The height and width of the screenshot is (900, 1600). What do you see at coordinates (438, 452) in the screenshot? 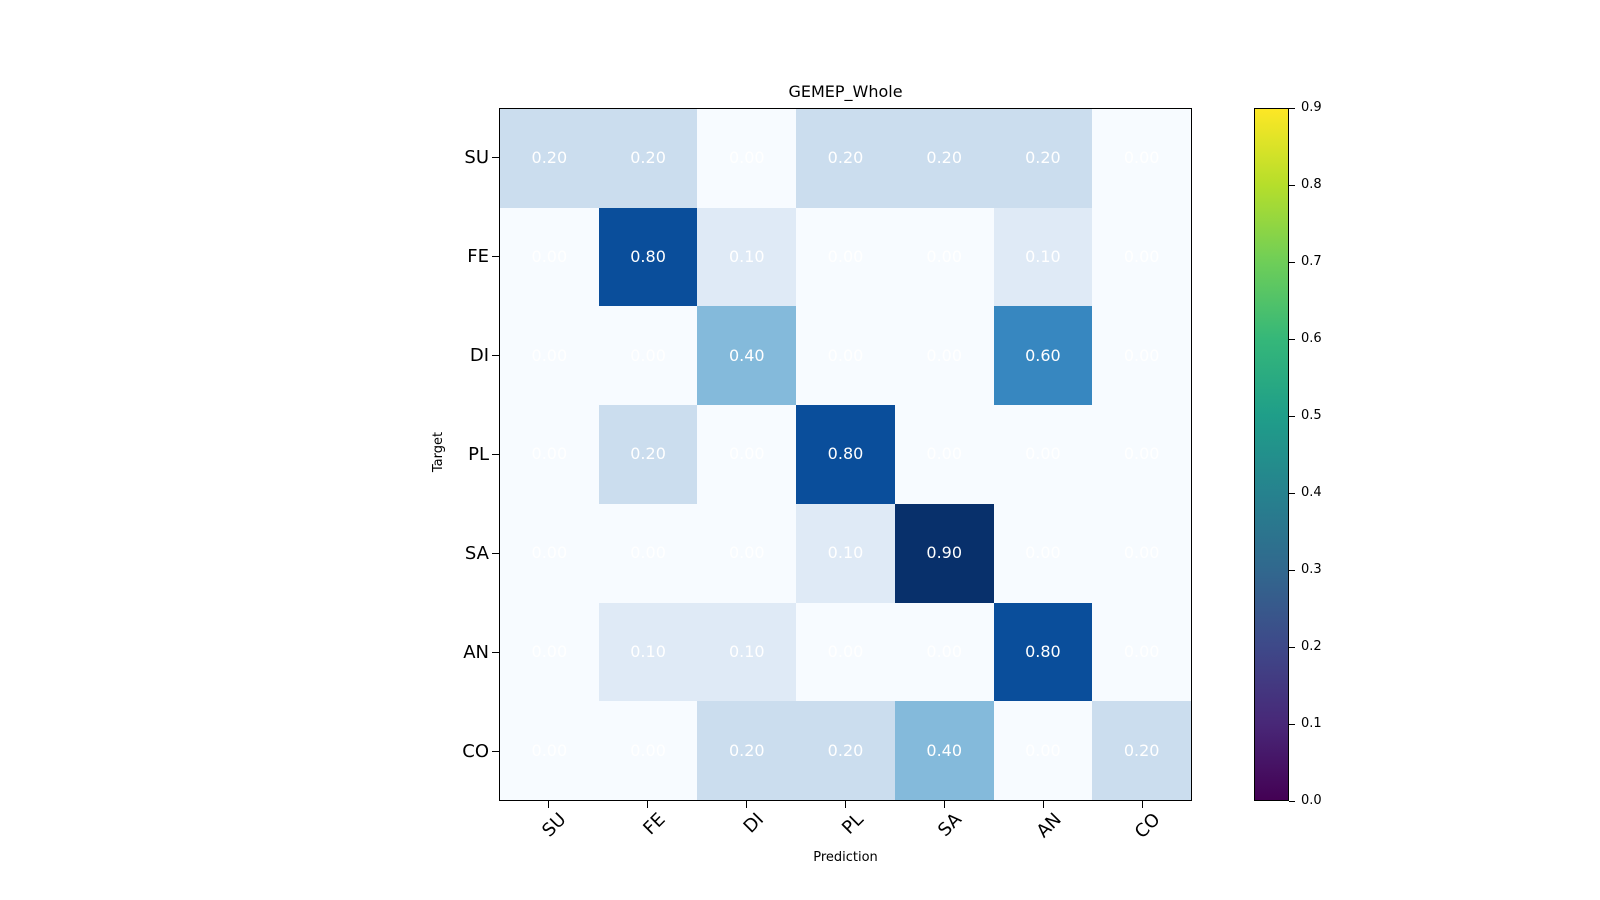
I see `y-axis-title: Target` at bounding box center [438, 452].